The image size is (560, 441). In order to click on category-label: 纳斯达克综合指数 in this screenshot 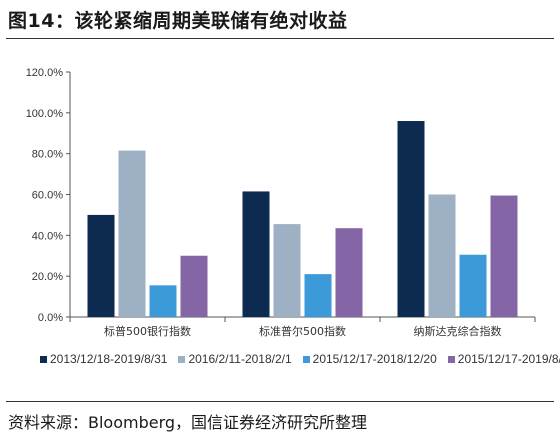, I will do `click(458, 331)`.